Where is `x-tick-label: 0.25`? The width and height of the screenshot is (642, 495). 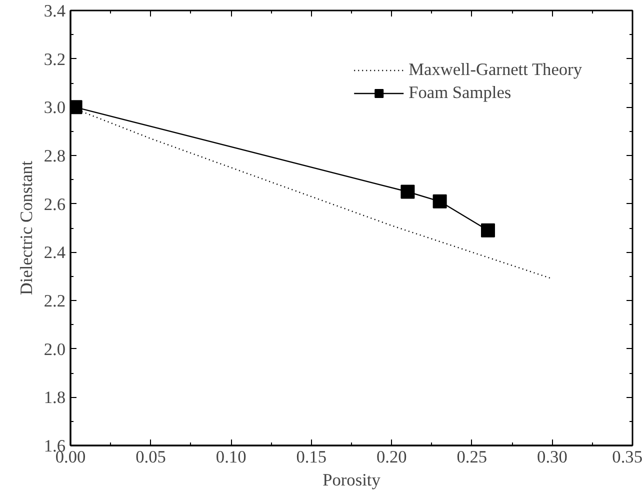
x-tick-label: 0.25 is located at coordinates (472, 457).